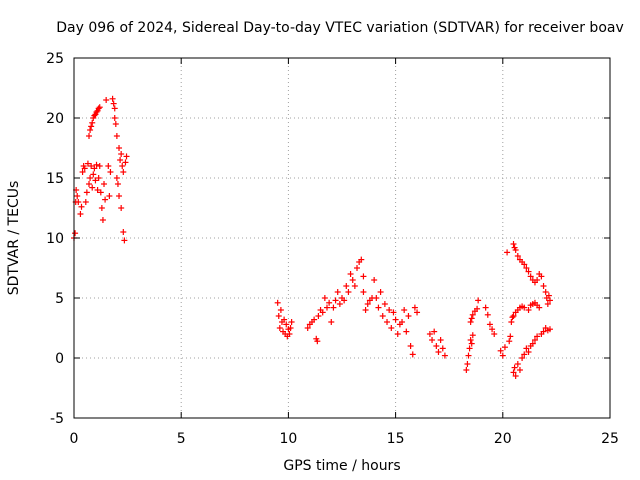  I want to click on x-tick-label: 10, so click(288, 439).